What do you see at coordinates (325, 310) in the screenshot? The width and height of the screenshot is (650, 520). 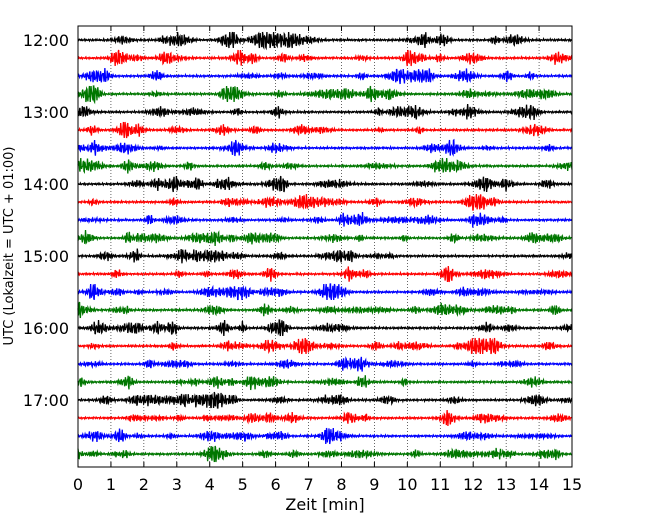 I see `trace-15:45` at bounding box center [325, 310].